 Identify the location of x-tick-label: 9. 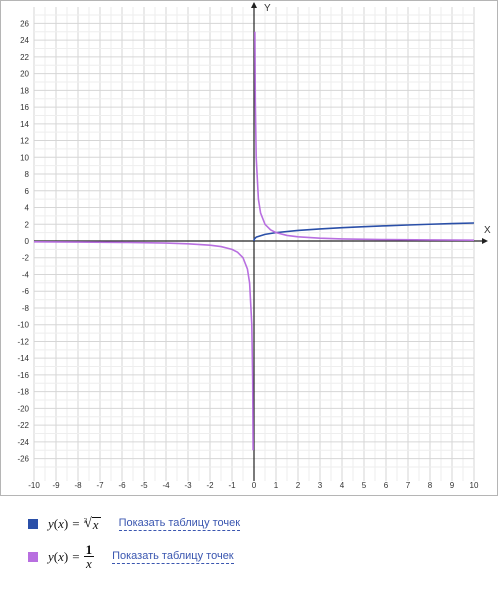
(452, 485).